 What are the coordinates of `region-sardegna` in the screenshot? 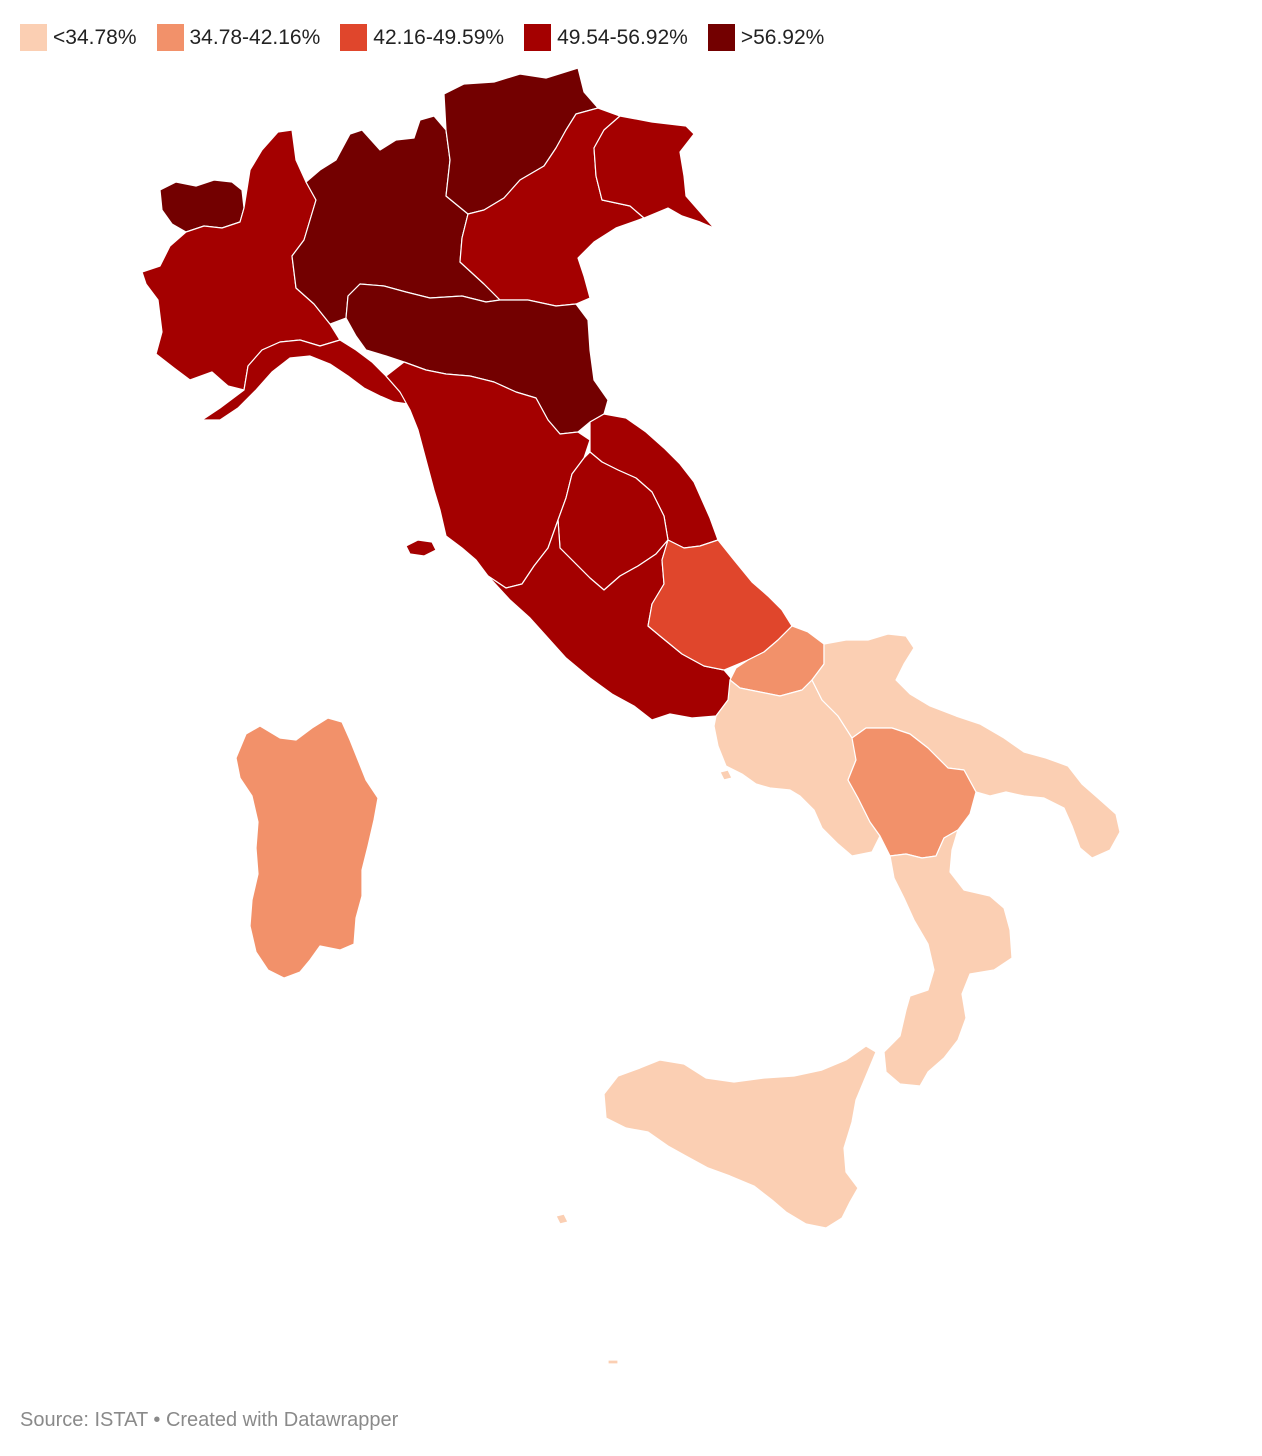 It's located at (307, 848).